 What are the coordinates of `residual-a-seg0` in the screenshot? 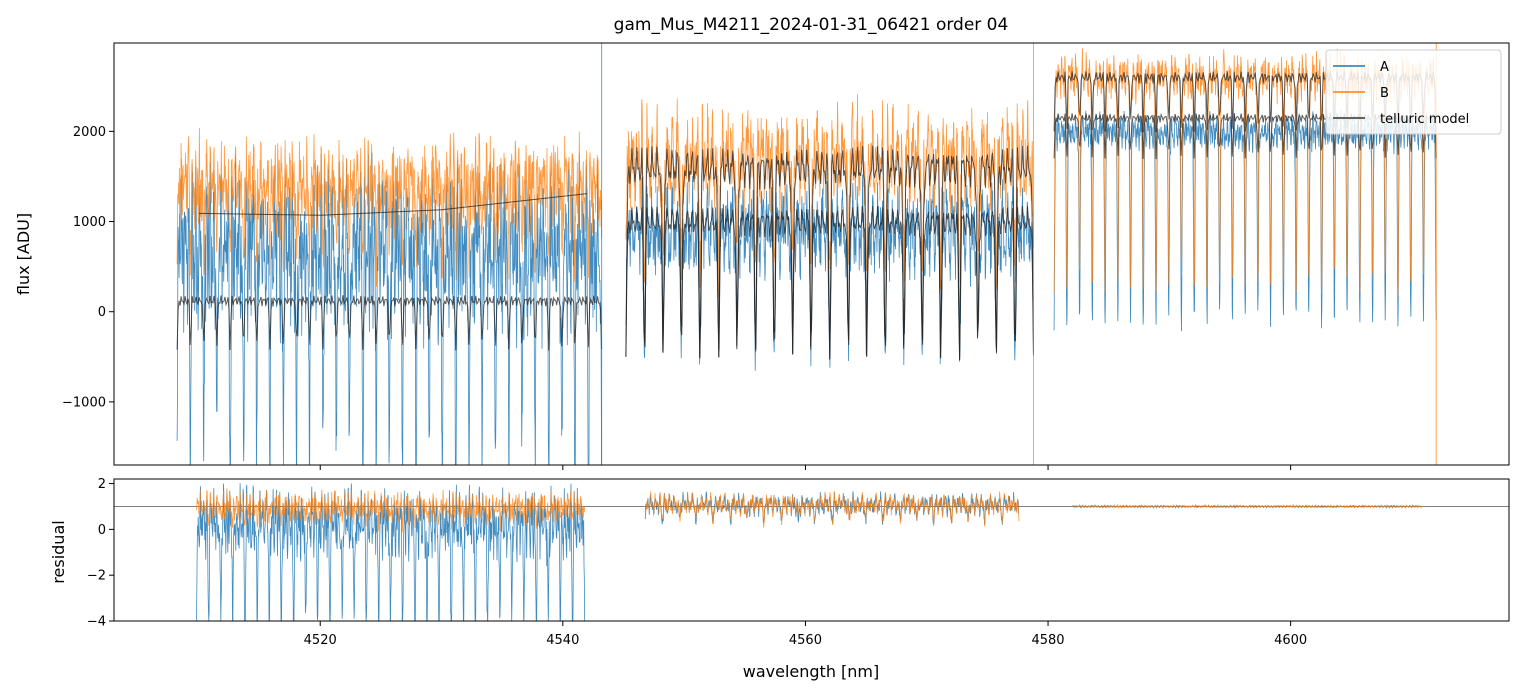 It's located at (391, 552).